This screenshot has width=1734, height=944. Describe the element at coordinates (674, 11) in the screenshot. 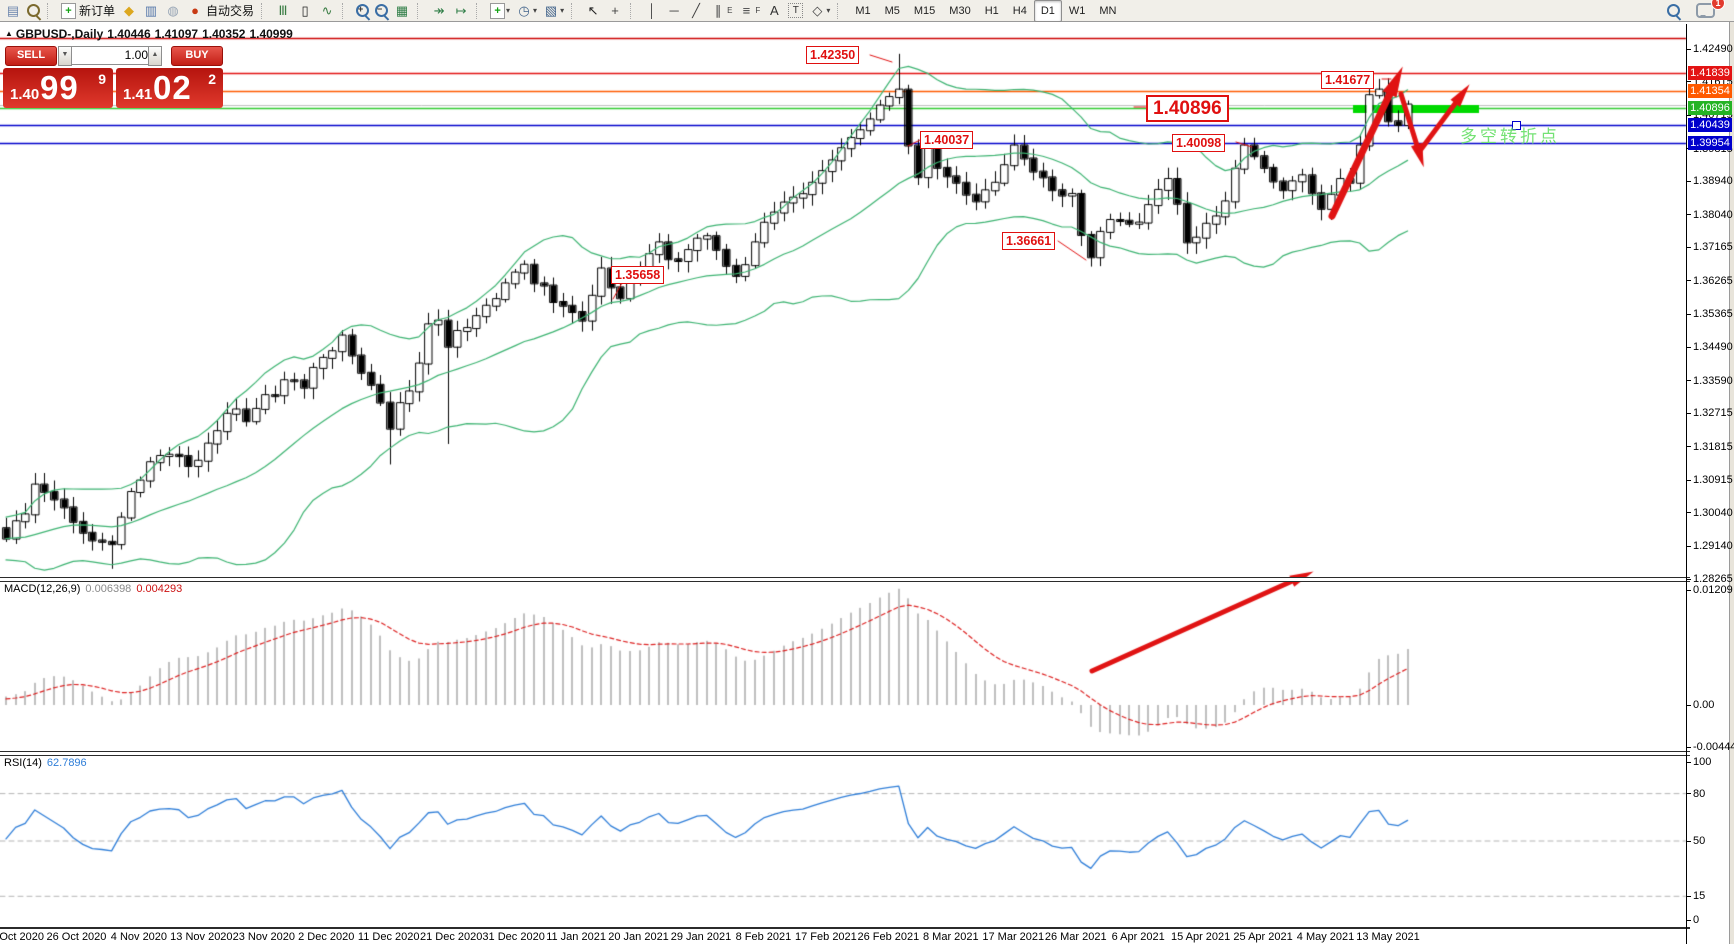

I see `horizontal-line-button: ─` at that location.